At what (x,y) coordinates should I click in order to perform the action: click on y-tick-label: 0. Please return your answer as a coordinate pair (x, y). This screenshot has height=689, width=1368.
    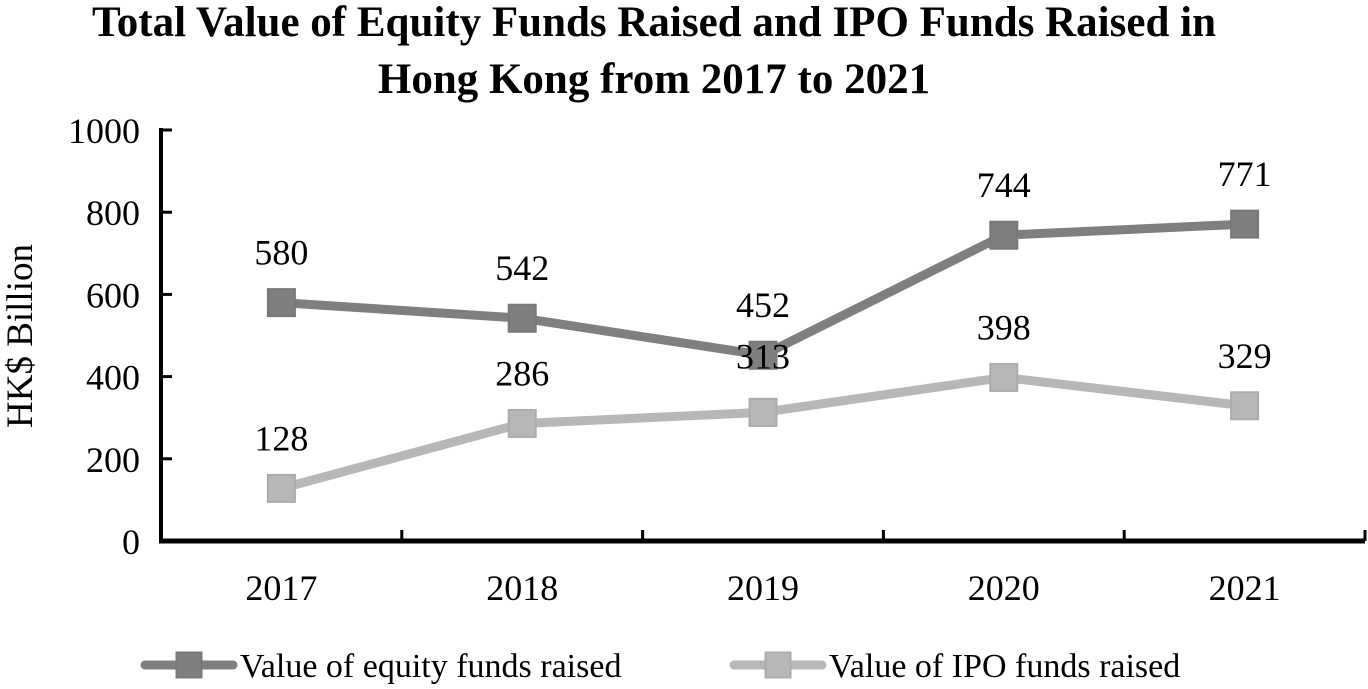
    Looking at the image, I should click on (131, 542).